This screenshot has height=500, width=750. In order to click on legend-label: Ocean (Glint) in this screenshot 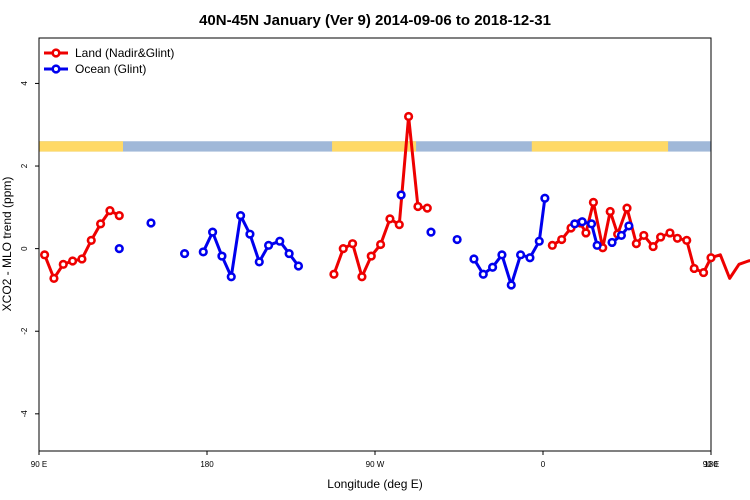, I will do `click(110, 69)`.